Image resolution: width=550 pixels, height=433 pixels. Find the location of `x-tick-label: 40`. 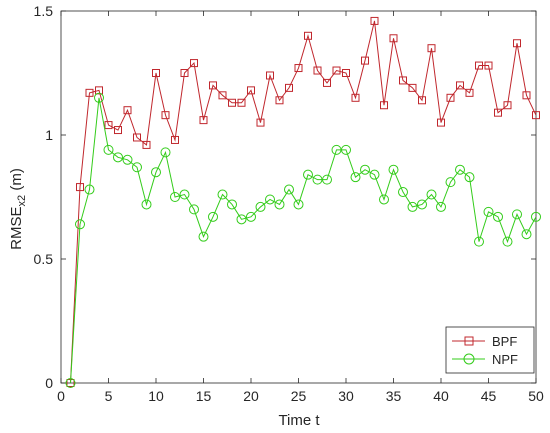

x-tick-label: 40 is located at coordinates (441, 396).